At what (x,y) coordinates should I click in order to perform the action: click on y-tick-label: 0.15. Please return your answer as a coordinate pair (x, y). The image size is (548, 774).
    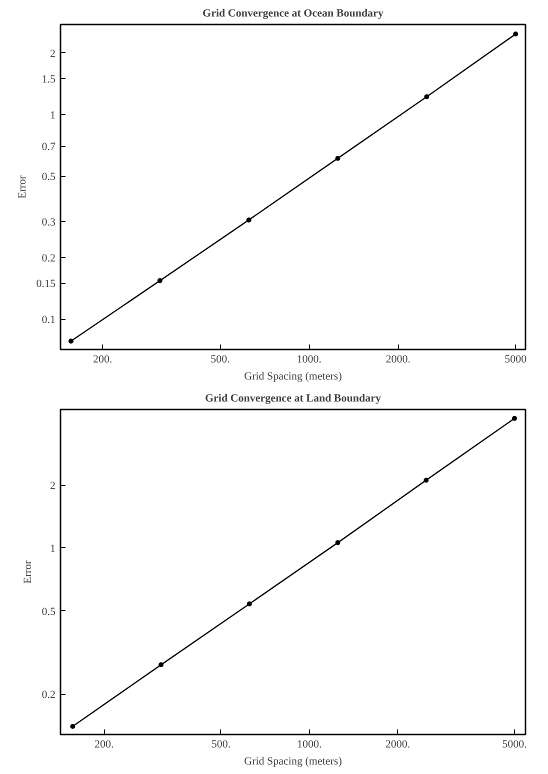
    Looking at the image, I should click on (46, 284).